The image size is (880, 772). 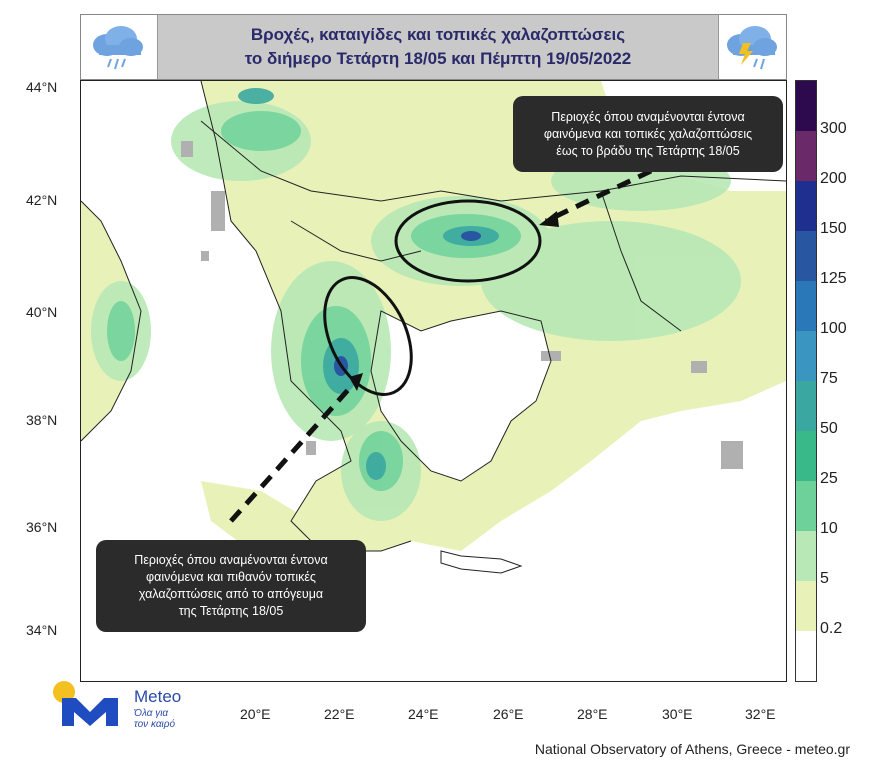 I want to click on storm-cloud-icon, so click(x=752, y=48).